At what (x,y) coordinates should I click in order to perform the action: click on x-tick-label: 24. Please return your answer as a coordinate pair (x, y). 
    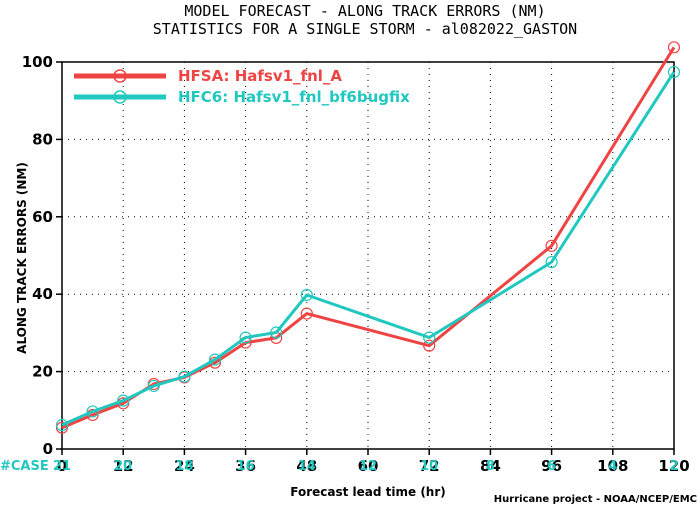
    Looking at the image, I should click on (184, 466).